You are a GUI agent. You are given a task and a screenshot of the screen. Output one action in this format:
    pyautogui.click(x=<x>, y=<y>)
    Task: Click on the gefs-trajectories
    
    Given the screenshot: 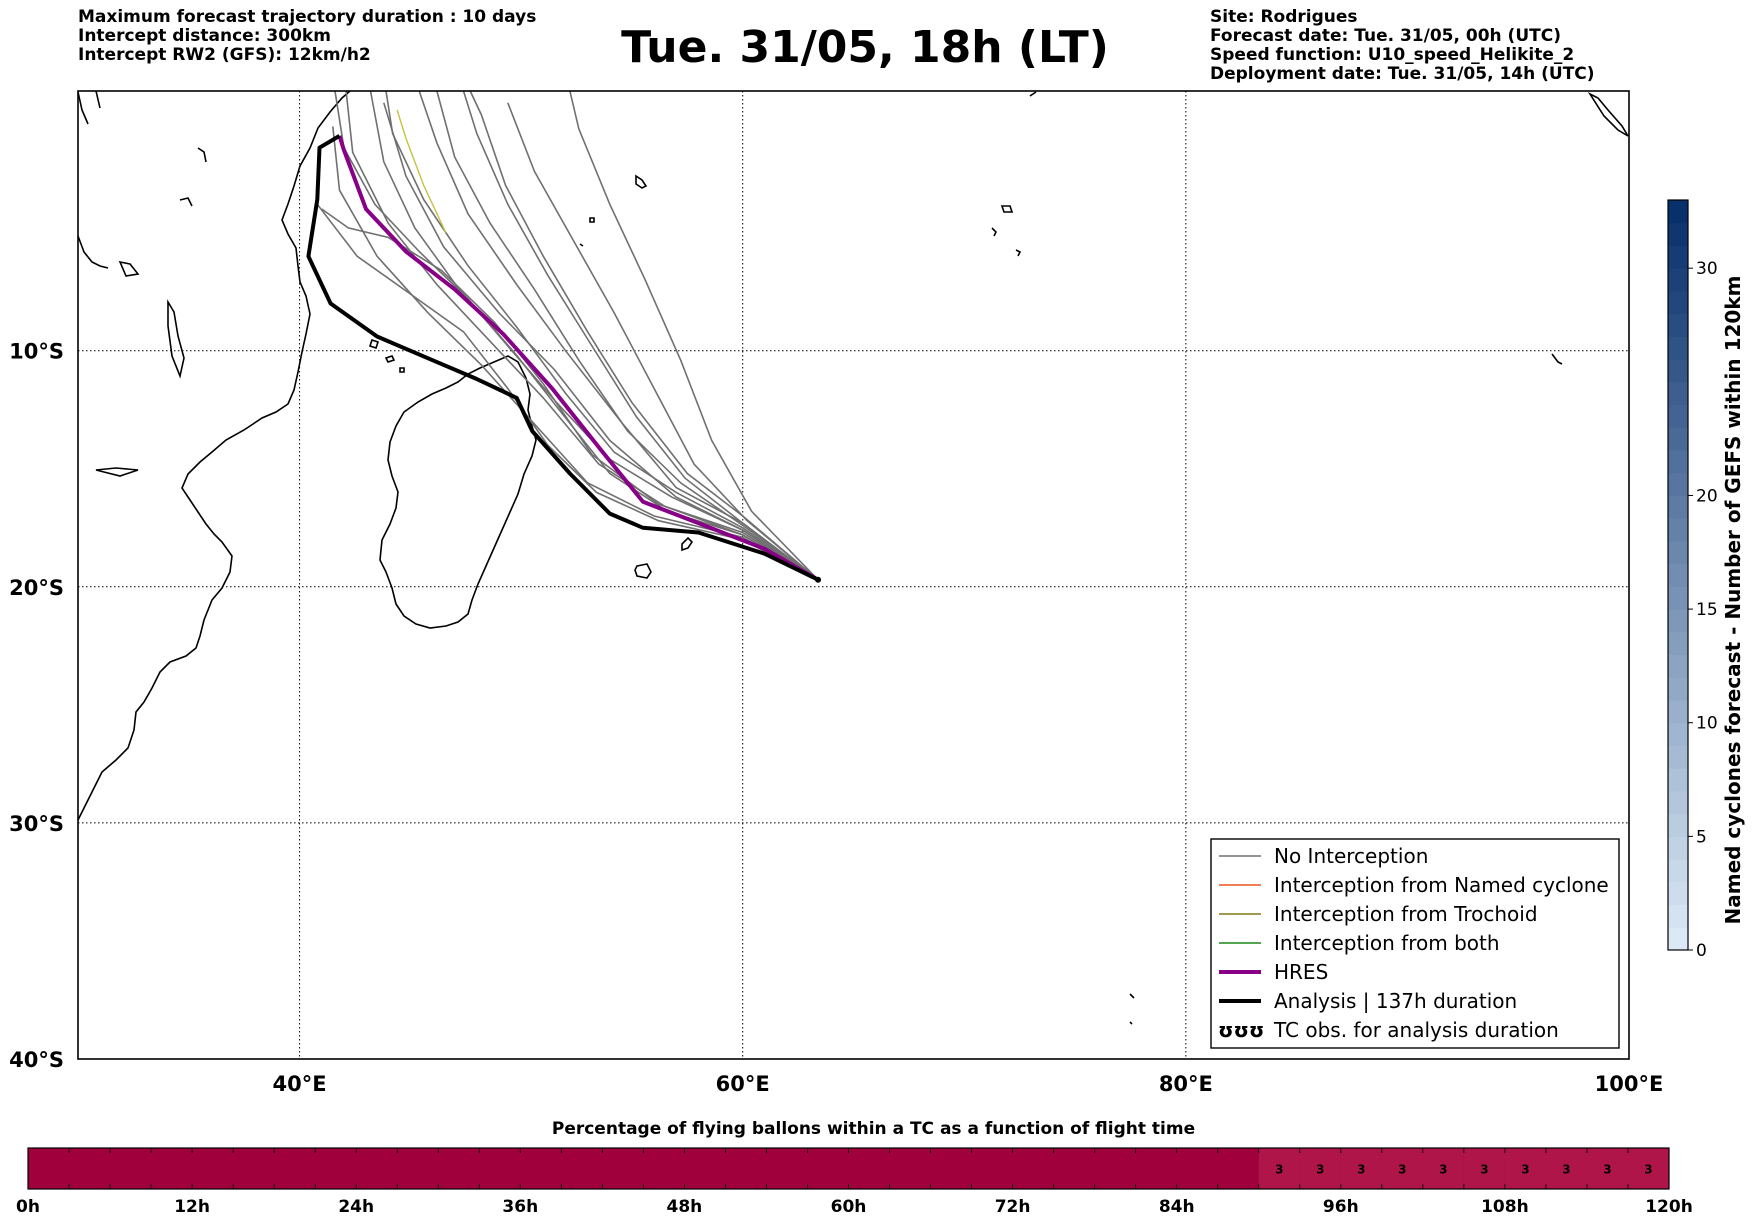 What is the action you would take?
    pyautogui.click(x=567, y=335)
    